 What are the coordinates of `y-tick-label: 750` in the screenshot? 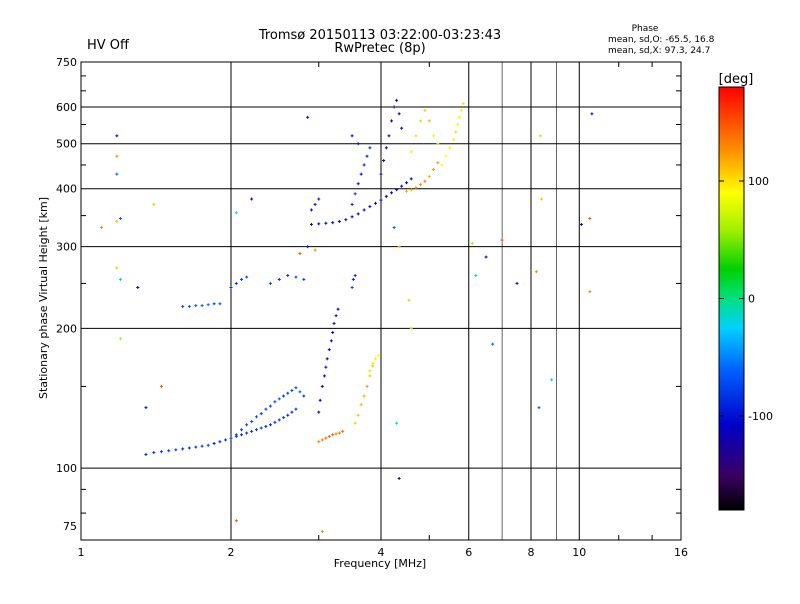 It's located at (66, 62).